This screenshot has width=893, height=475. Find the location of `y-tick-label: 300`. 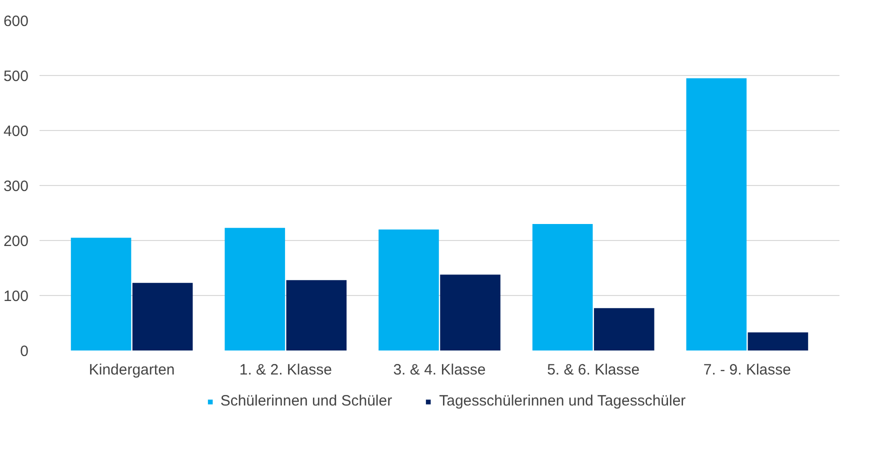

y-tick-label: 300 is located at coordinates (16, 186).